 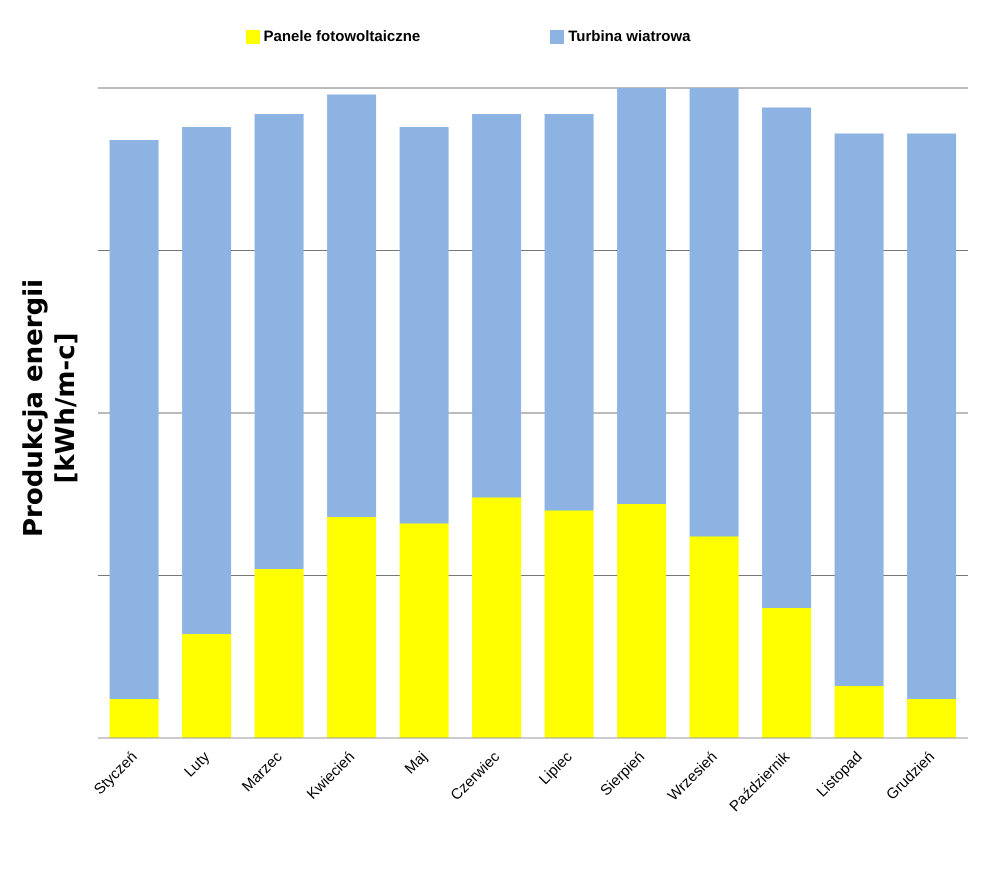 What do you see at coordinates (629, 36) in the screenshot?
I see `legend-label: Turbina wiatrowa` at bounding box center [629, 36].